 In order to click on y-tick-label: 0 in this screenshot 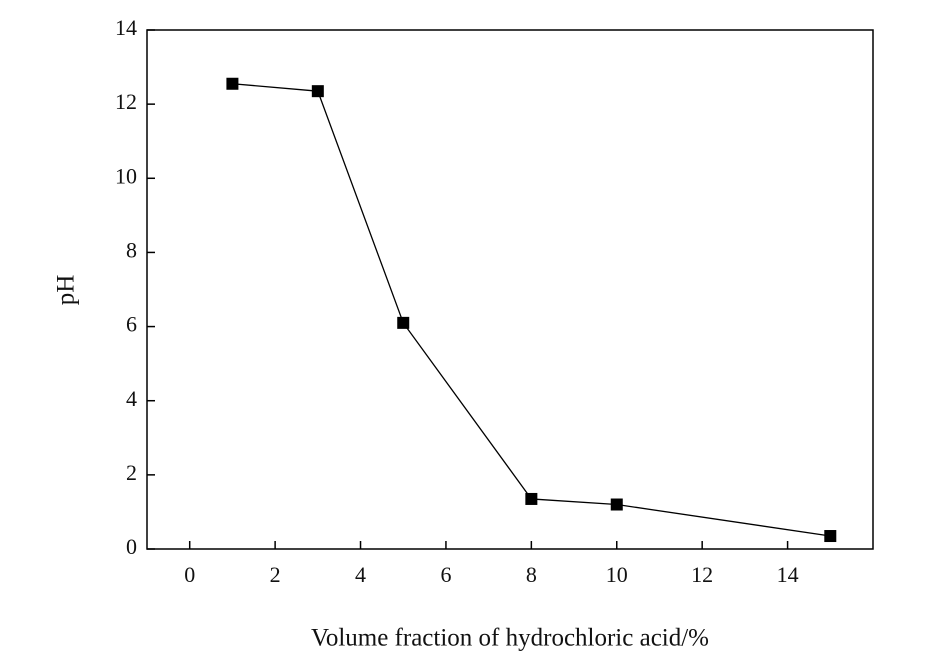, I will do `click(131, 546)`.